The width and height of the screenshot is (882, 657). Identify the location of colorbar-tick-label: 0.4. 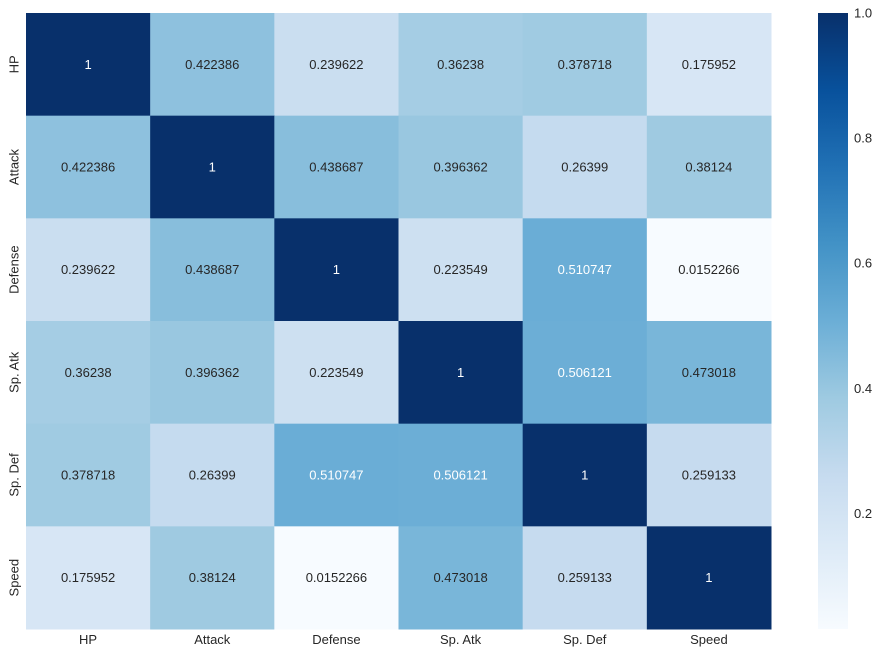
(863, 388).